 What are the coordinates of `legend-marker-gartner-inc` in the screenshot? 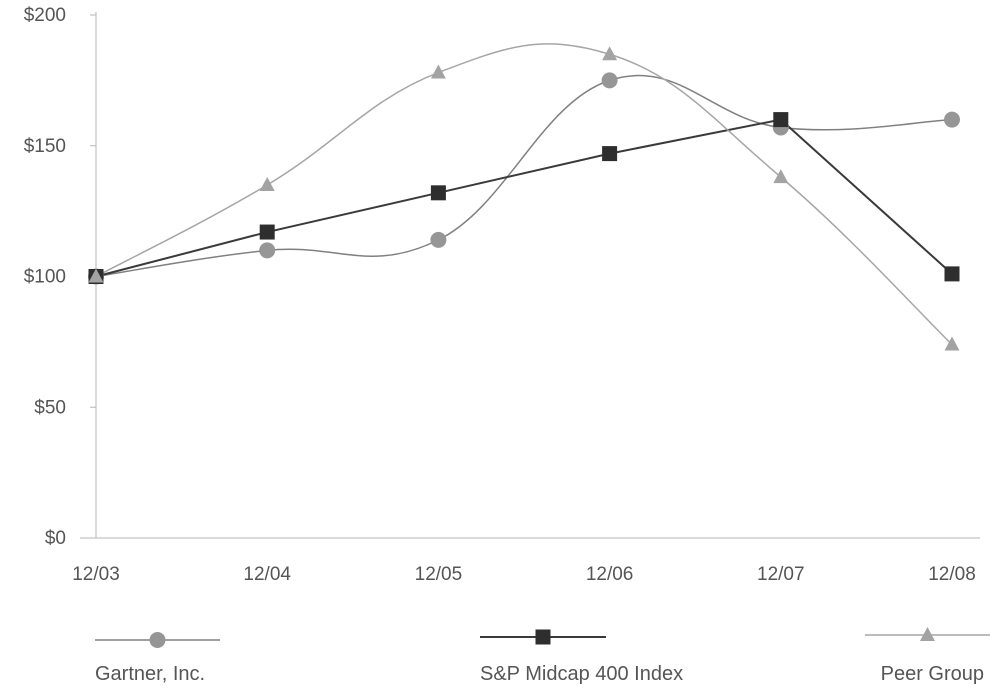 It's located at (157, 640).